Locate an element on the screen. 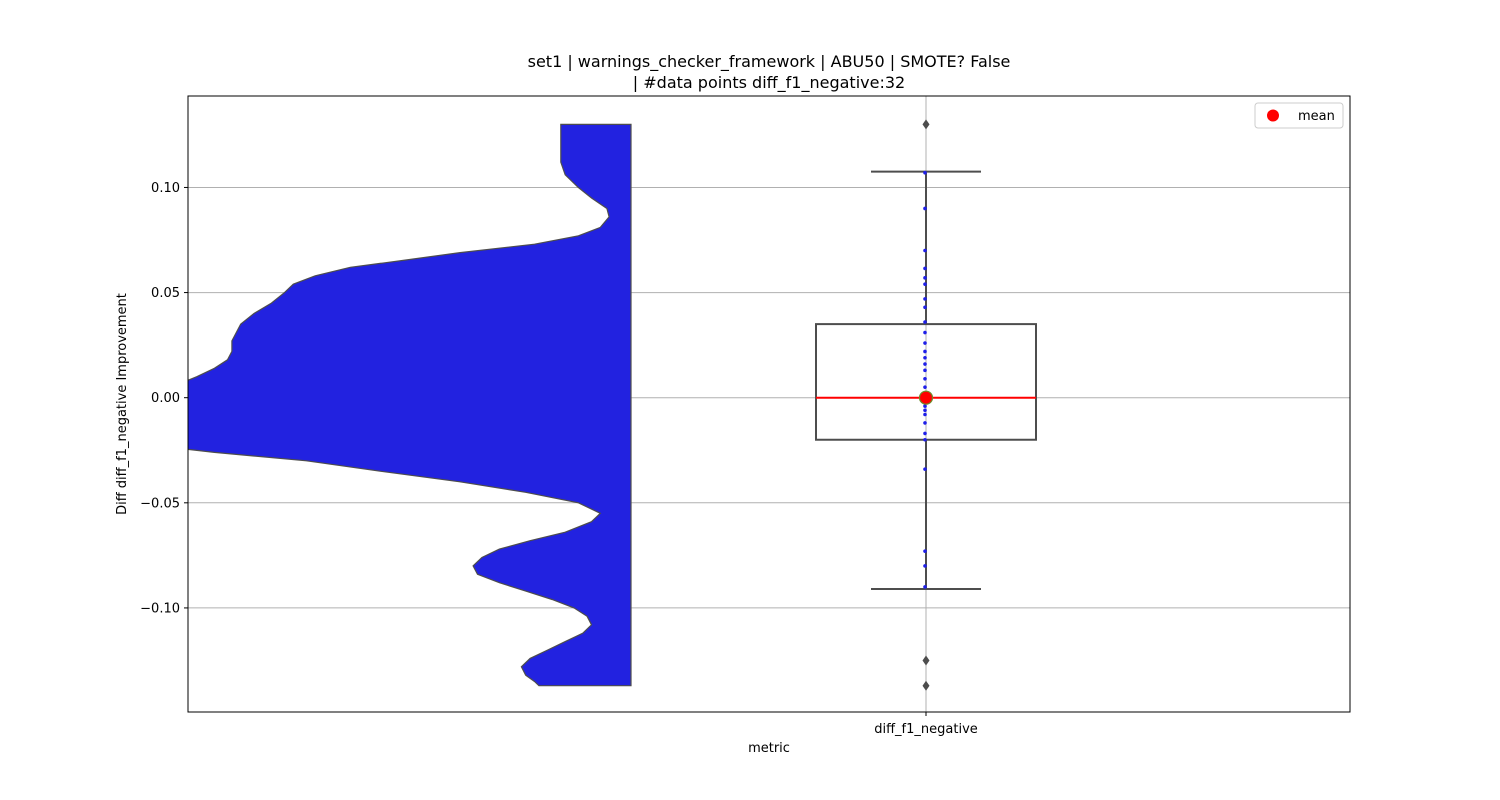  mean-marker is located at coordinates (926, 397).